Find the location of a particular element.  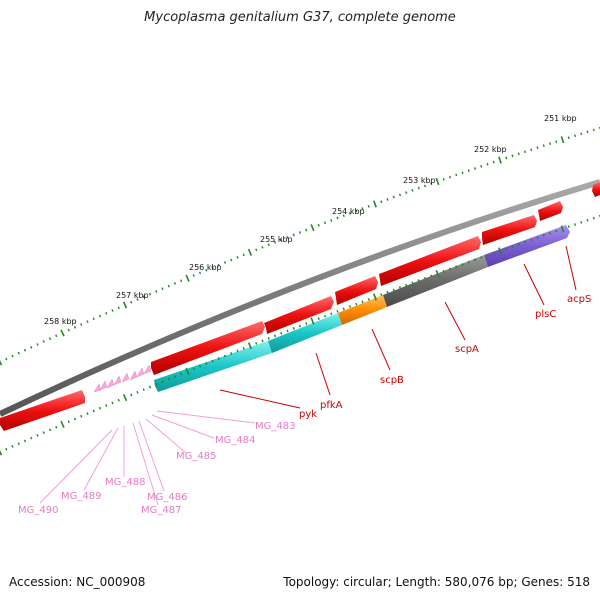

gene-gray-scpA is located at coordinates (435, 281).